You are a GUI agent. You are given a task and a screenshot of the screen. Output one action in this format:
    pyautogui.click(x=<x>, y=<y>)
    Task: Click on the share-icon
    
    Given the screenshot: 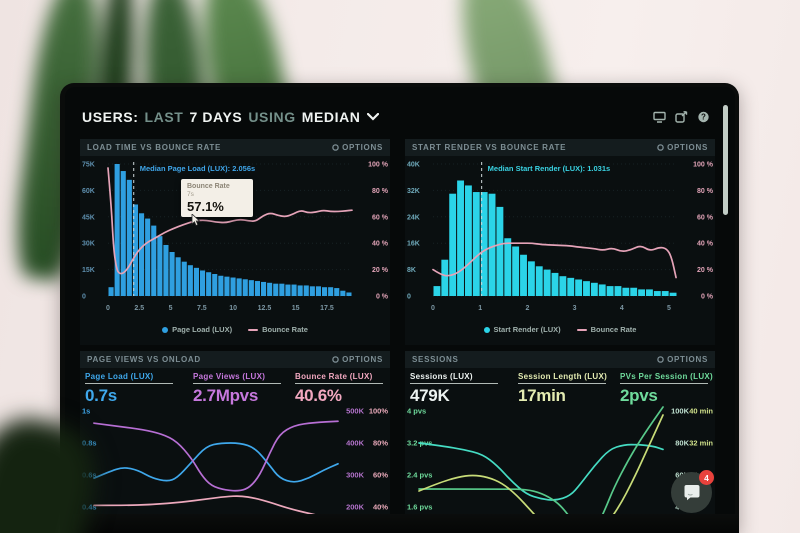 What is the action you would take?
    pyautogui.click(x=681, y=117)
    